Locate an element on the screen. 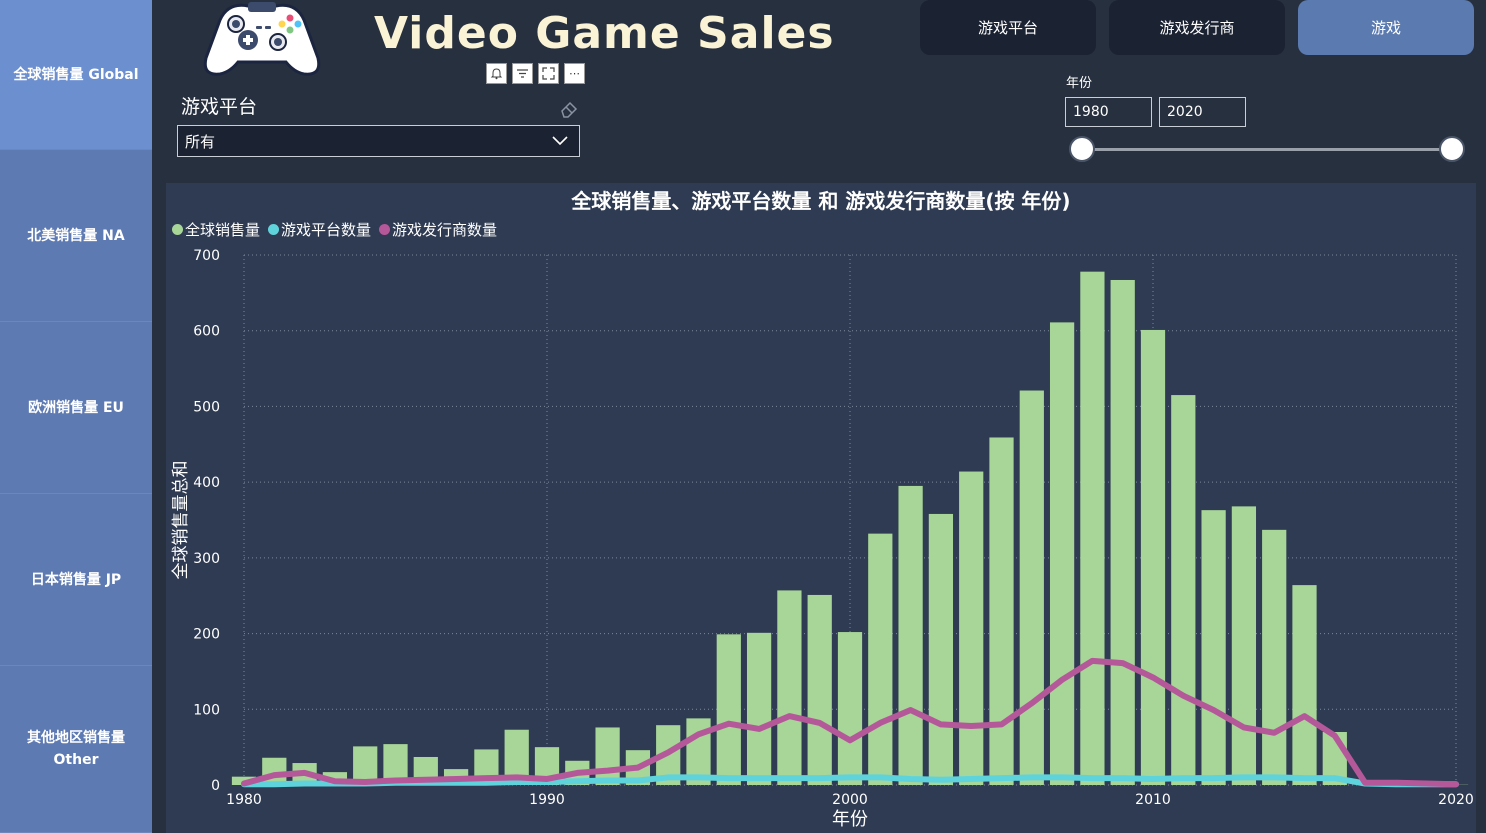 The height and width of the screenshot is (833, 1486). sidebar-item-label: 其他地区销售量 Other is located at coordinates (76, 749).